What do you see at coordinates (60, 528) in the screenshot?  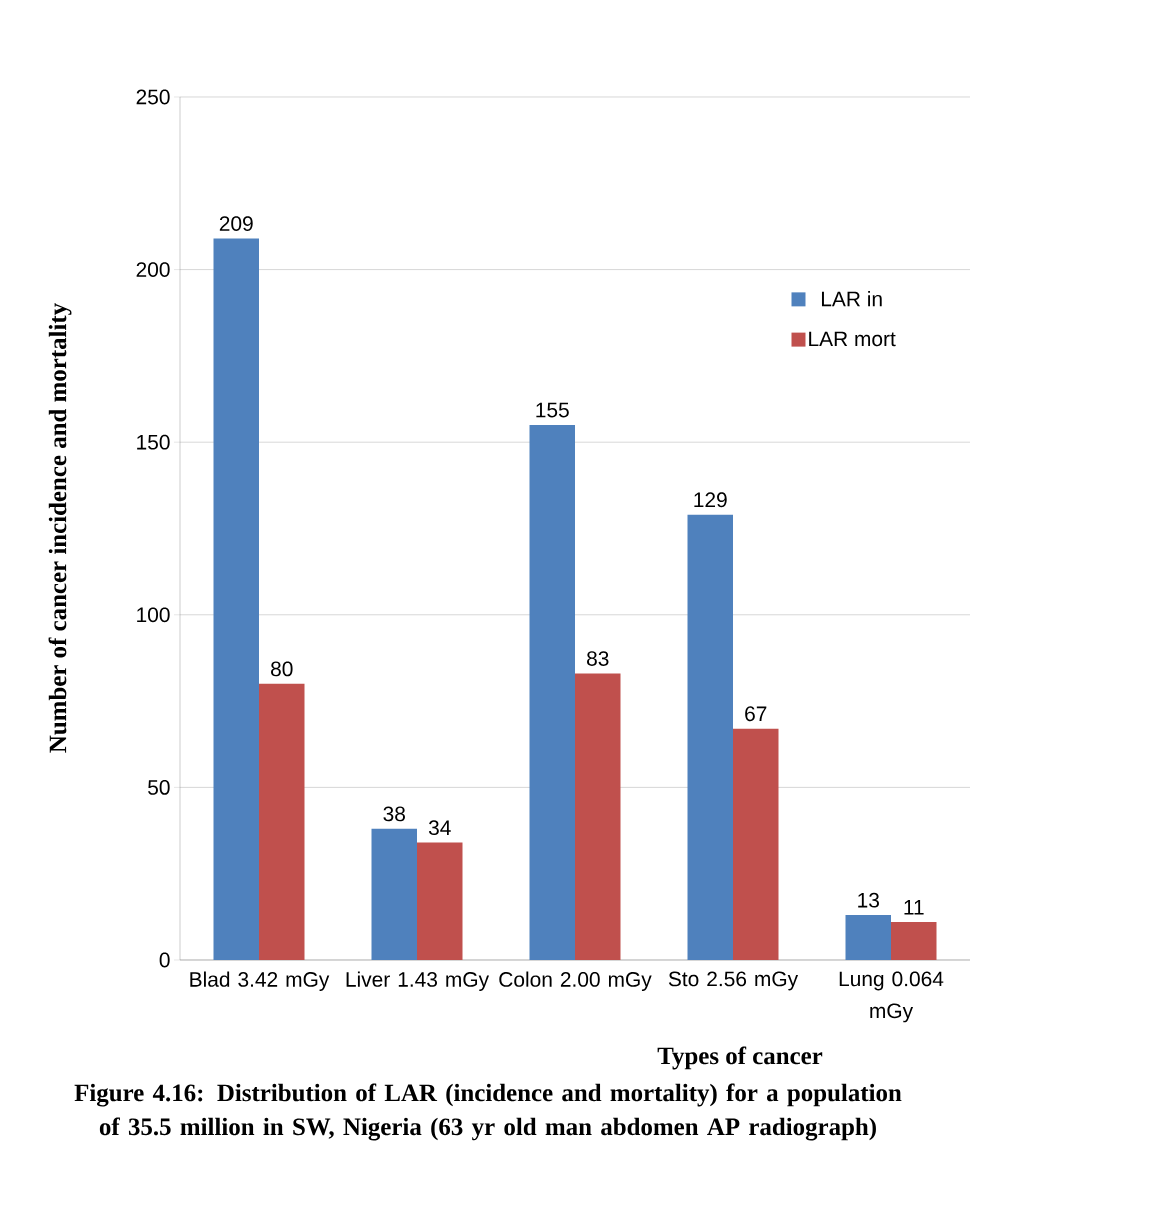 I see `y-axis-title: Number of cancer incidence and mortality` at bounding box center [60, 528].